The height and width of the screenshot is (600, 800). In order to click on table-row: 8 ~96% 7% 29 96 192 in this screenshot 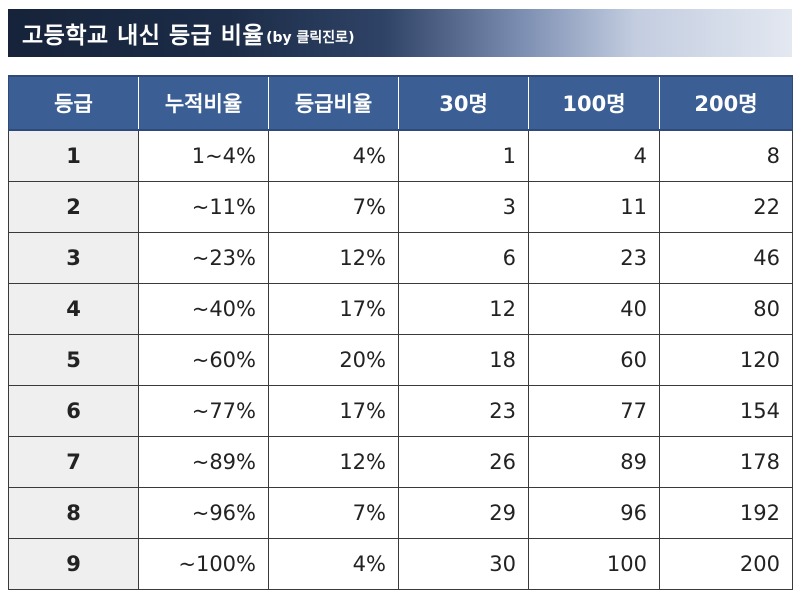, I will do `click(400, 513)`.